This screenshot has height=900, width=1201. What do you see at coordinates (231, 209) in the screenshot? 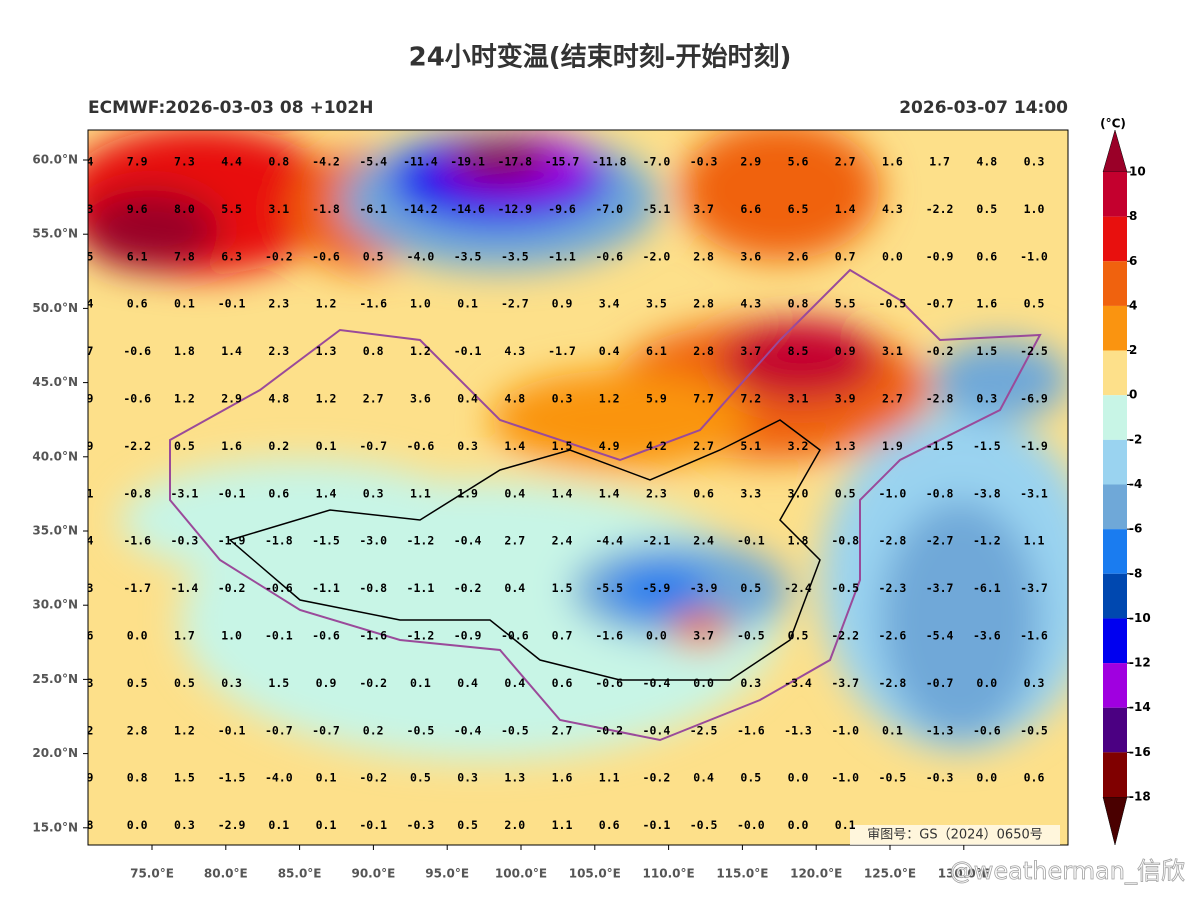
I see `grid-value: 5.5` at bounding box center [231, 209].